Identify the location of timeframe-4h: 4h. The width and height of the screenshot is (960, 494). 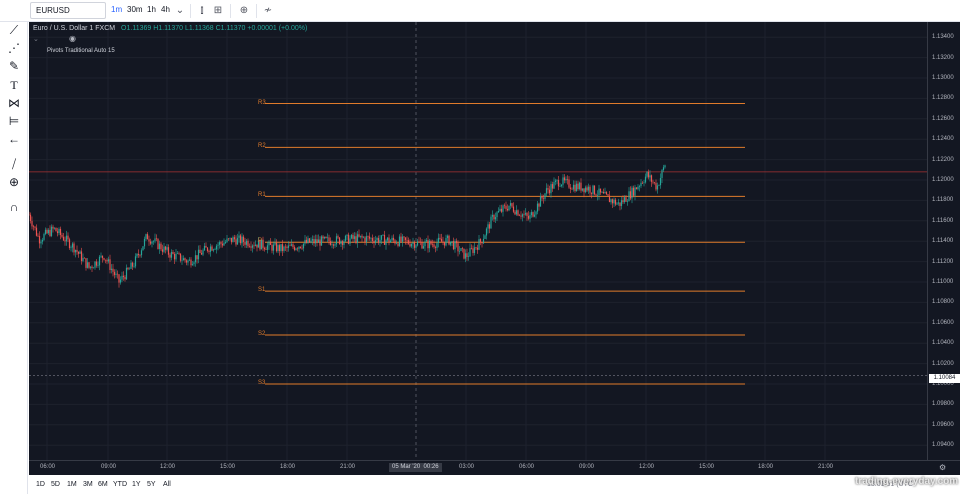
(165, 9).